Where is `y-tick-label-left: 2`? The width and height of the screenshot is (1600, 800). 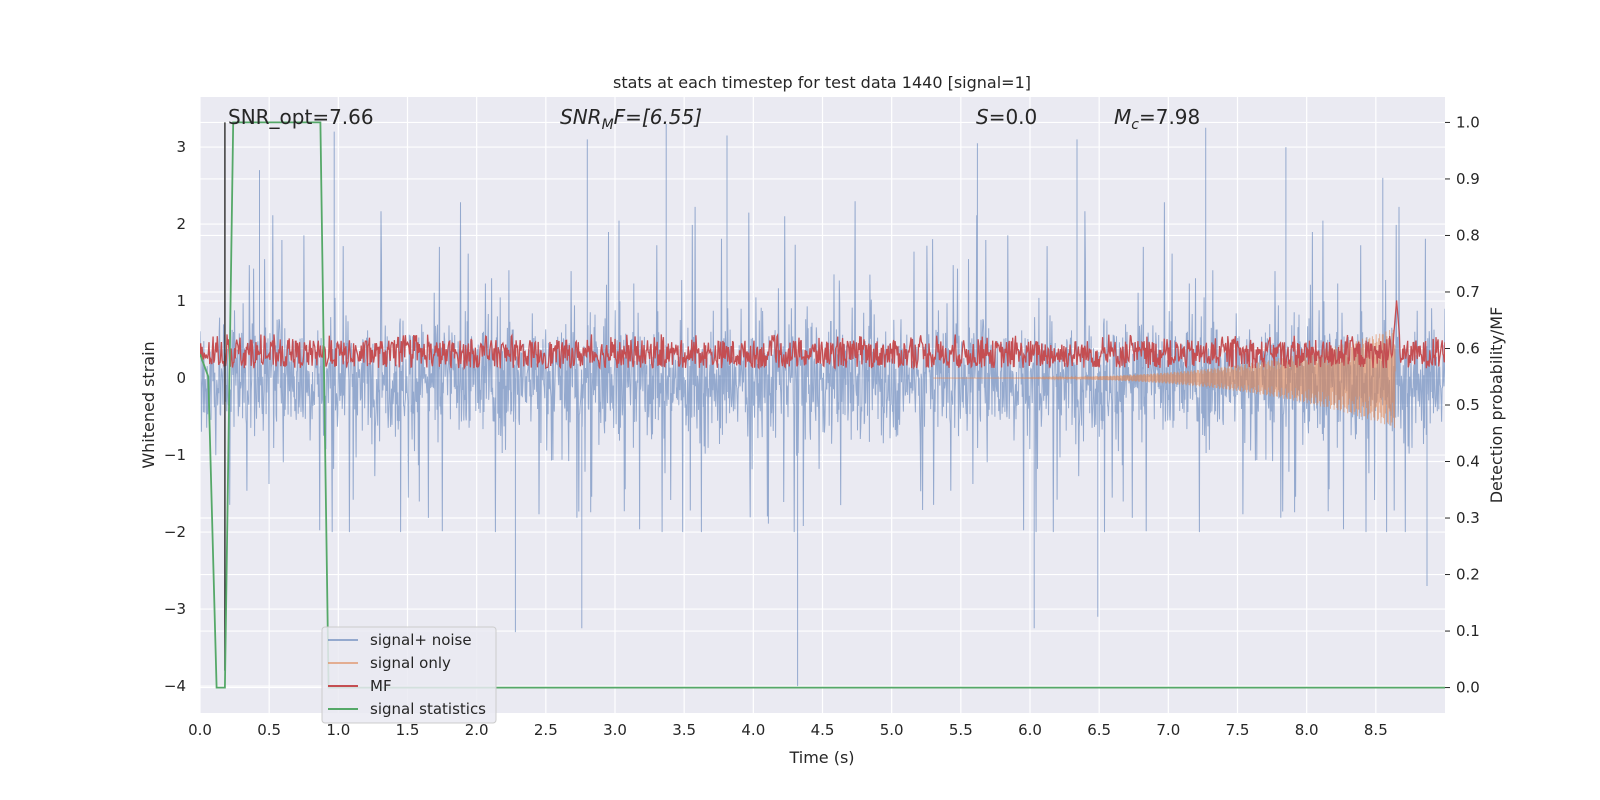 y-tick-label-left: 2 is located at coordinates (181, 224).